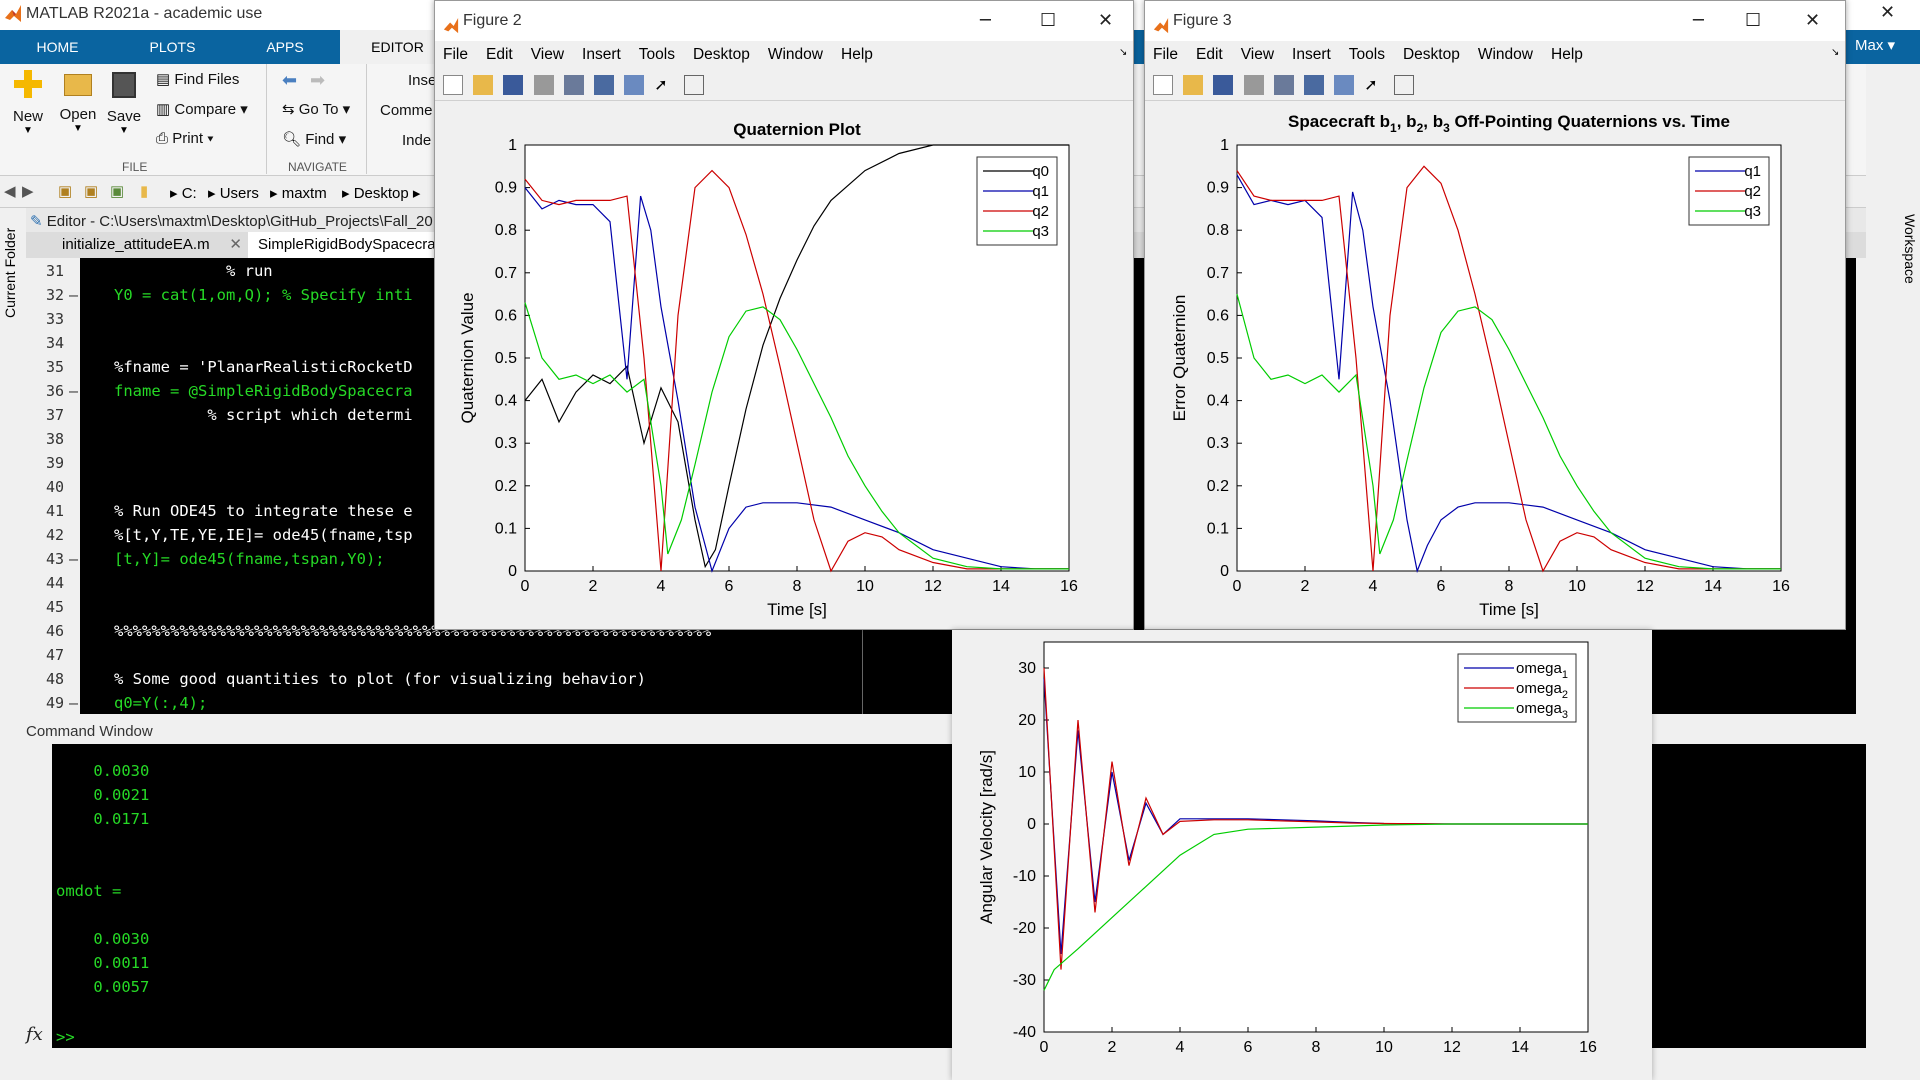 The image size is (1920, 1080). I want to click on insert-button: Inse, so click(422, 80).